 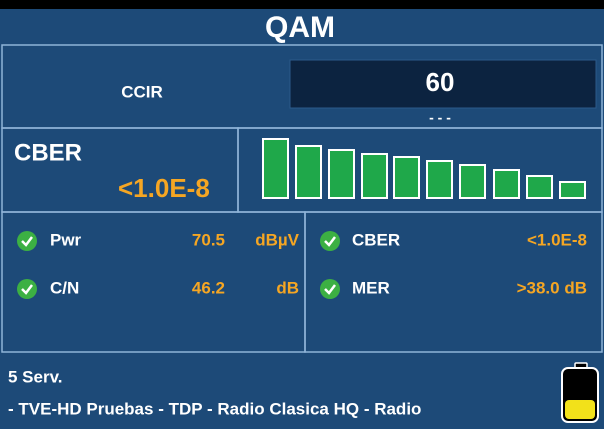 What do you see at coordinates (48, 152) in the screenshot?
I see `cber-label: CBER` at bounding box center [48, 152].